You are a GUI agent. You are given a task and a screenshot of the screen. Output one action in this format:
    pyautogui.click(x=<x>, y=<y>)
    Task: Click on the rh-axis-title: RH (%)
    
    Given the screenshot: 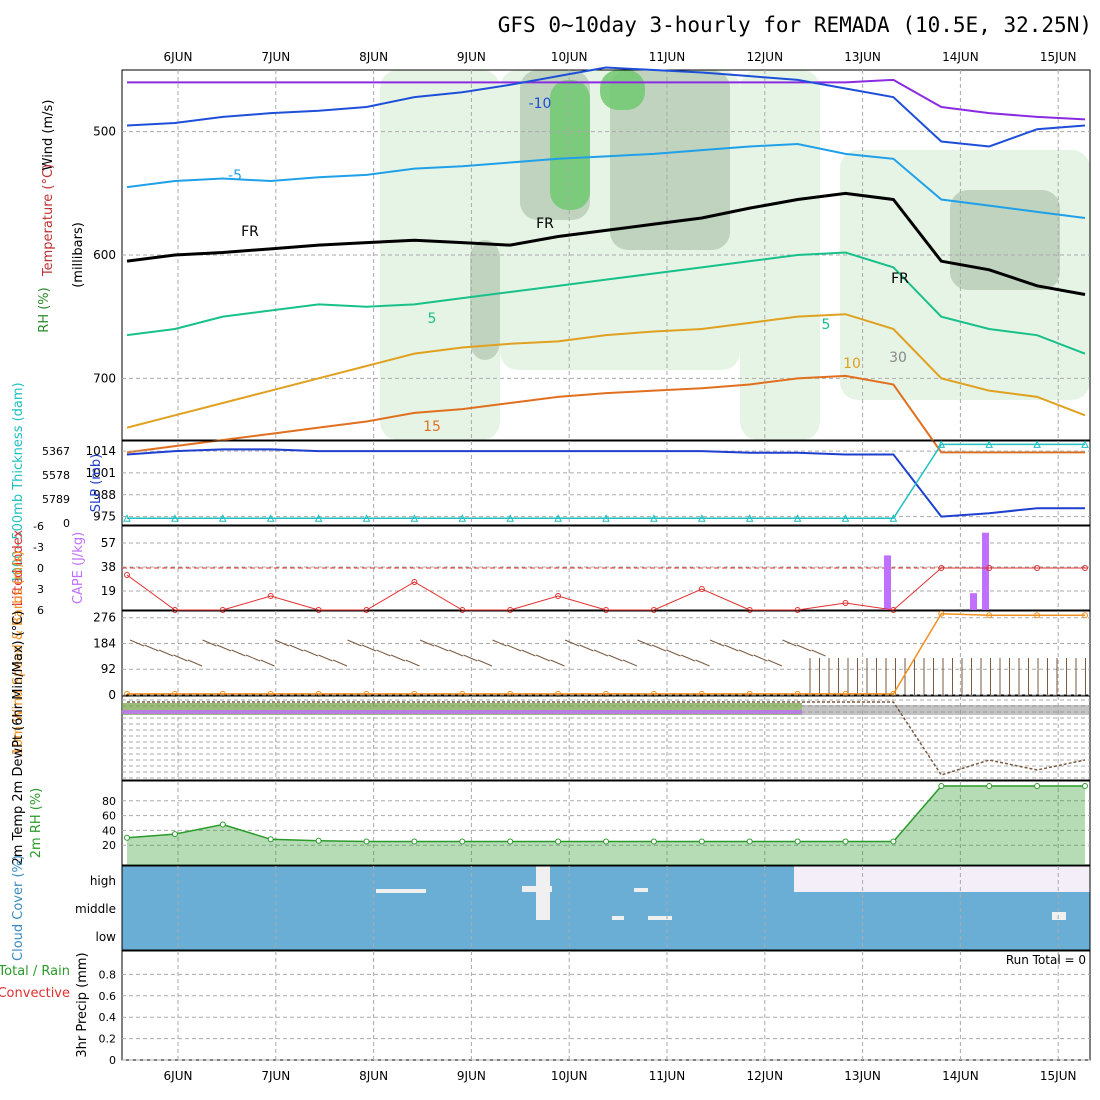 What is the action you would take?
    pyautogui.click(x=44, y=309)
    